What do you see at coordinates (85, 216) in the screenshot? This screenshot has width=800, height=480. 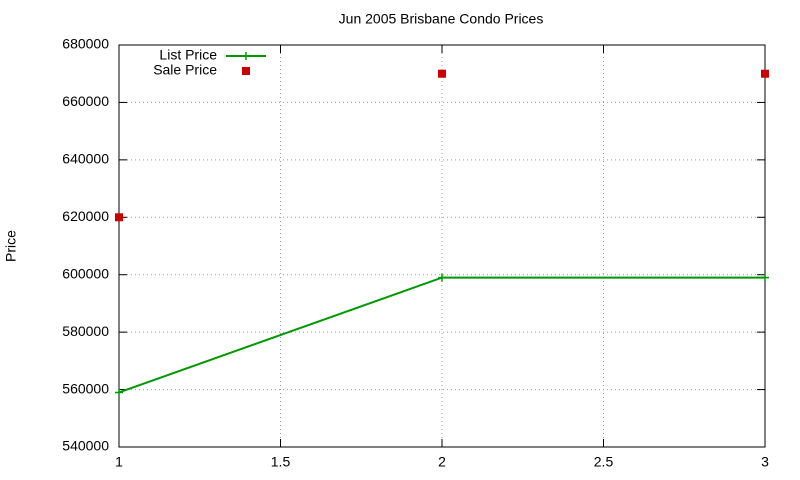 I see `y-tick-label: 620000` at bounding box center [85, 216].